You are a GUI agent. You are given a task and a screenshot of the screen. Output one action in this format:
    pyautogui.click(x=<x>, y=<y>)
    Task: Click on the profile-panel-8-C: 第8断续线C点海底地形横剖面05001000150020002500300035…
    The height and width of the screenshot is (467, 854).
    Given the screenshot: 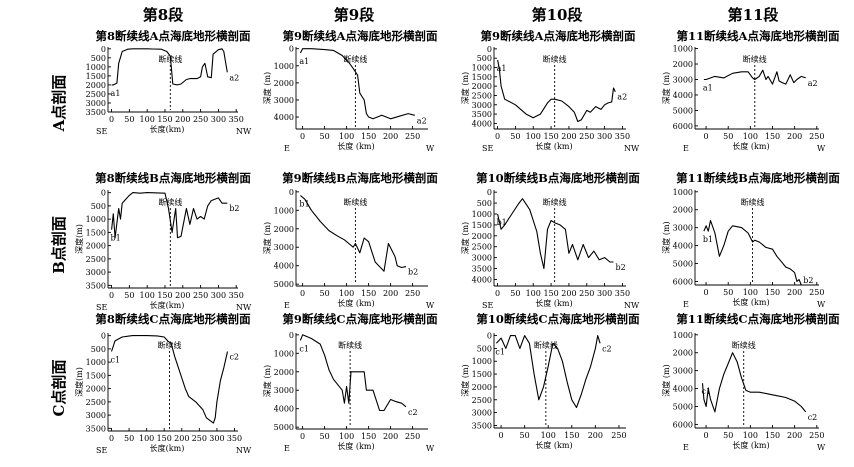 What is the action you would take?
    pyautogui.click(x=163, y=383)
    